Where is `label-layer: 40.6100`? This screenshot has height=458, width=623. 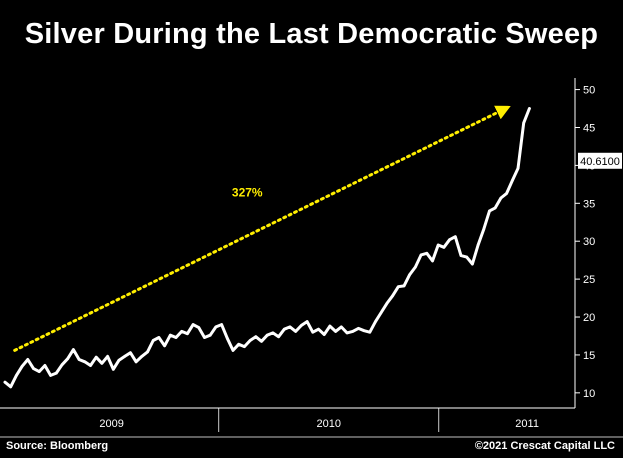
label-layer: 40.6100 is located at coordinates (600, 160).